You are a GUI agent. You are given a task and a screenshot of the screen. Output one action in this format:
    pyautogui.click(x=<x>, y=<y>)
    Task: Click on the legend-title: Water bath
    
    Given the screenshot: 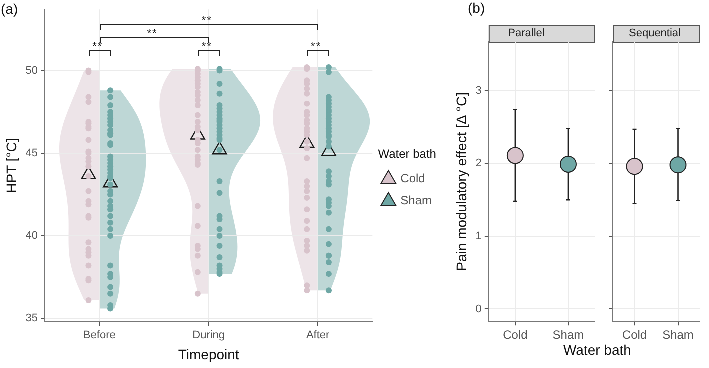 What is the action you would take?
    pyautogui.click(x=407, y=154)
    